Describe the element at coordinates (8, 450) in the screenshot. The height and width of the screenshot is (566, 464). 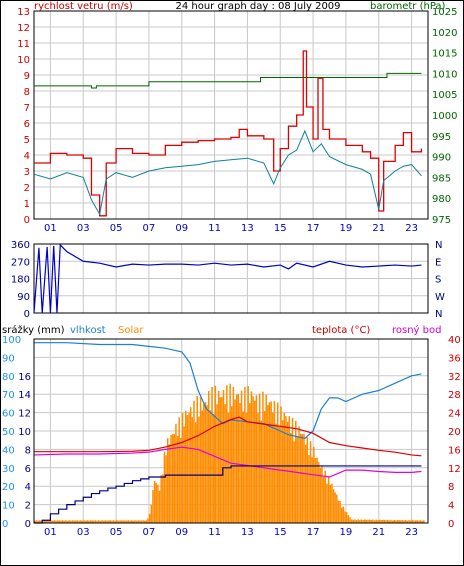
I see `tick-label: 40` at that location.